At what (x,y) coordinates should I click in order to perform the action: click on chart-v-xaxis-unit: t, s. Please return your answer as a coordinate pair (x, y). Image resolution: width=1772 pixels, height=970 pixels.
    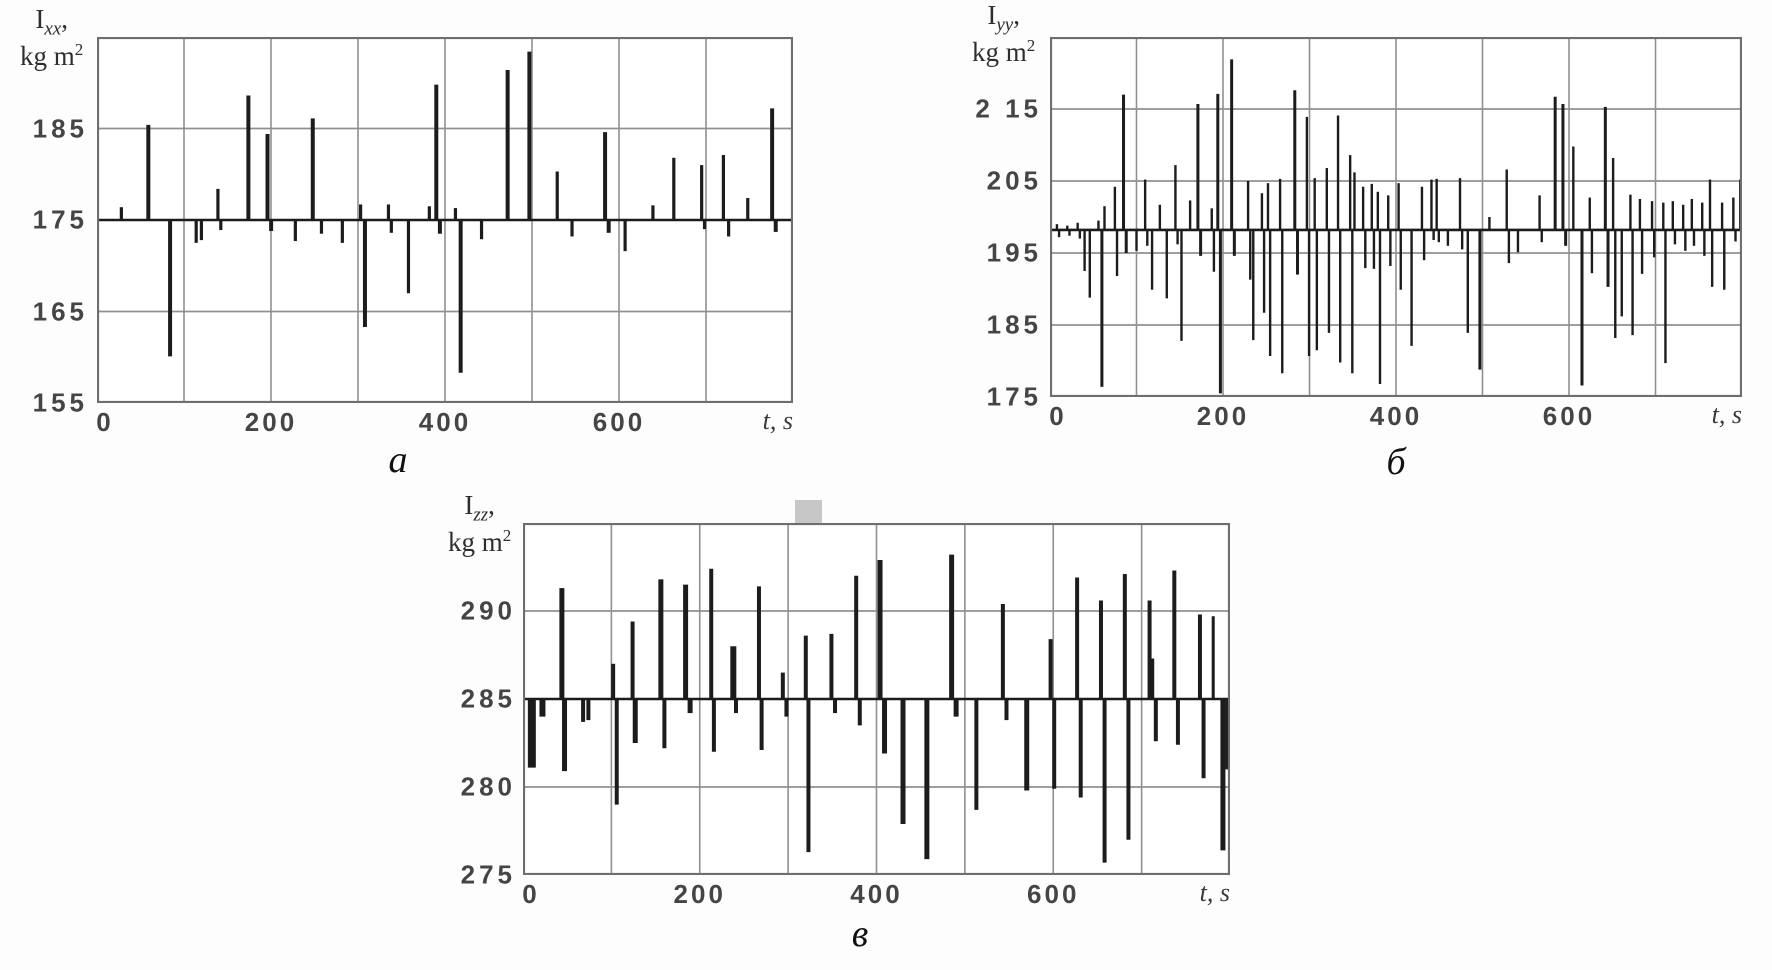
    Looking at the image, I should click on (1214, 892).